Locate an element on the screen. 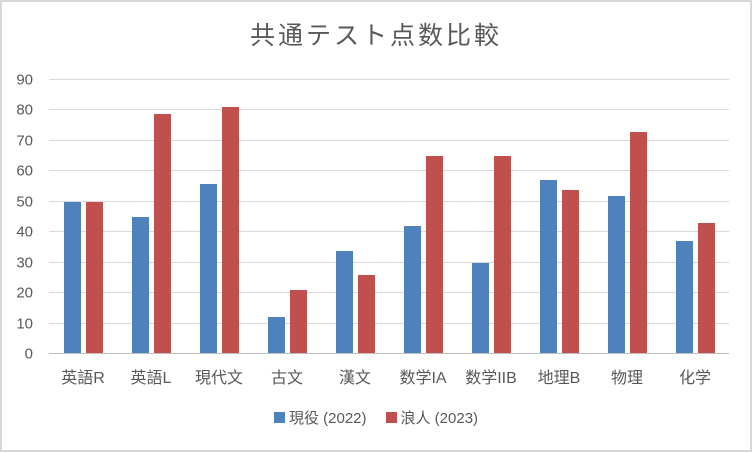 This screenshot has width=752, height=452. x-category-label: 古文 is located at coordinates (286, 378).